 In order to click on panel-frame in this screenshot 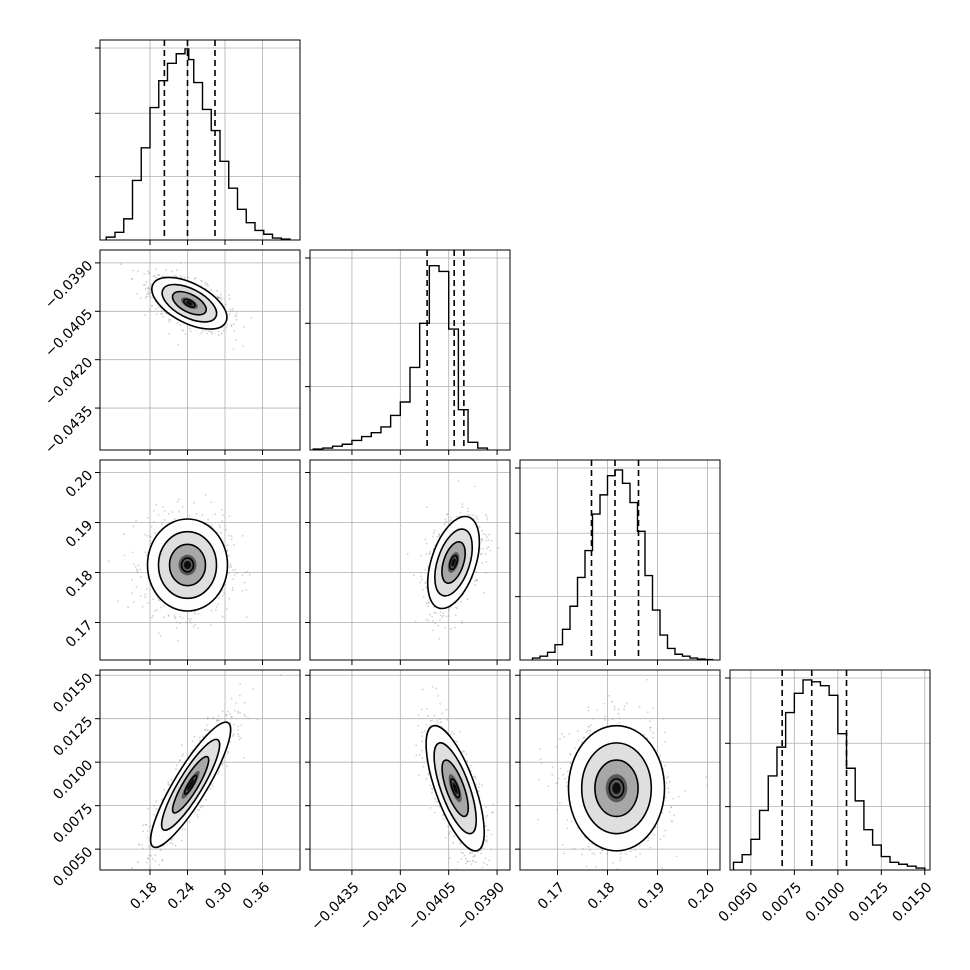, I will do `click(200, 560)`.